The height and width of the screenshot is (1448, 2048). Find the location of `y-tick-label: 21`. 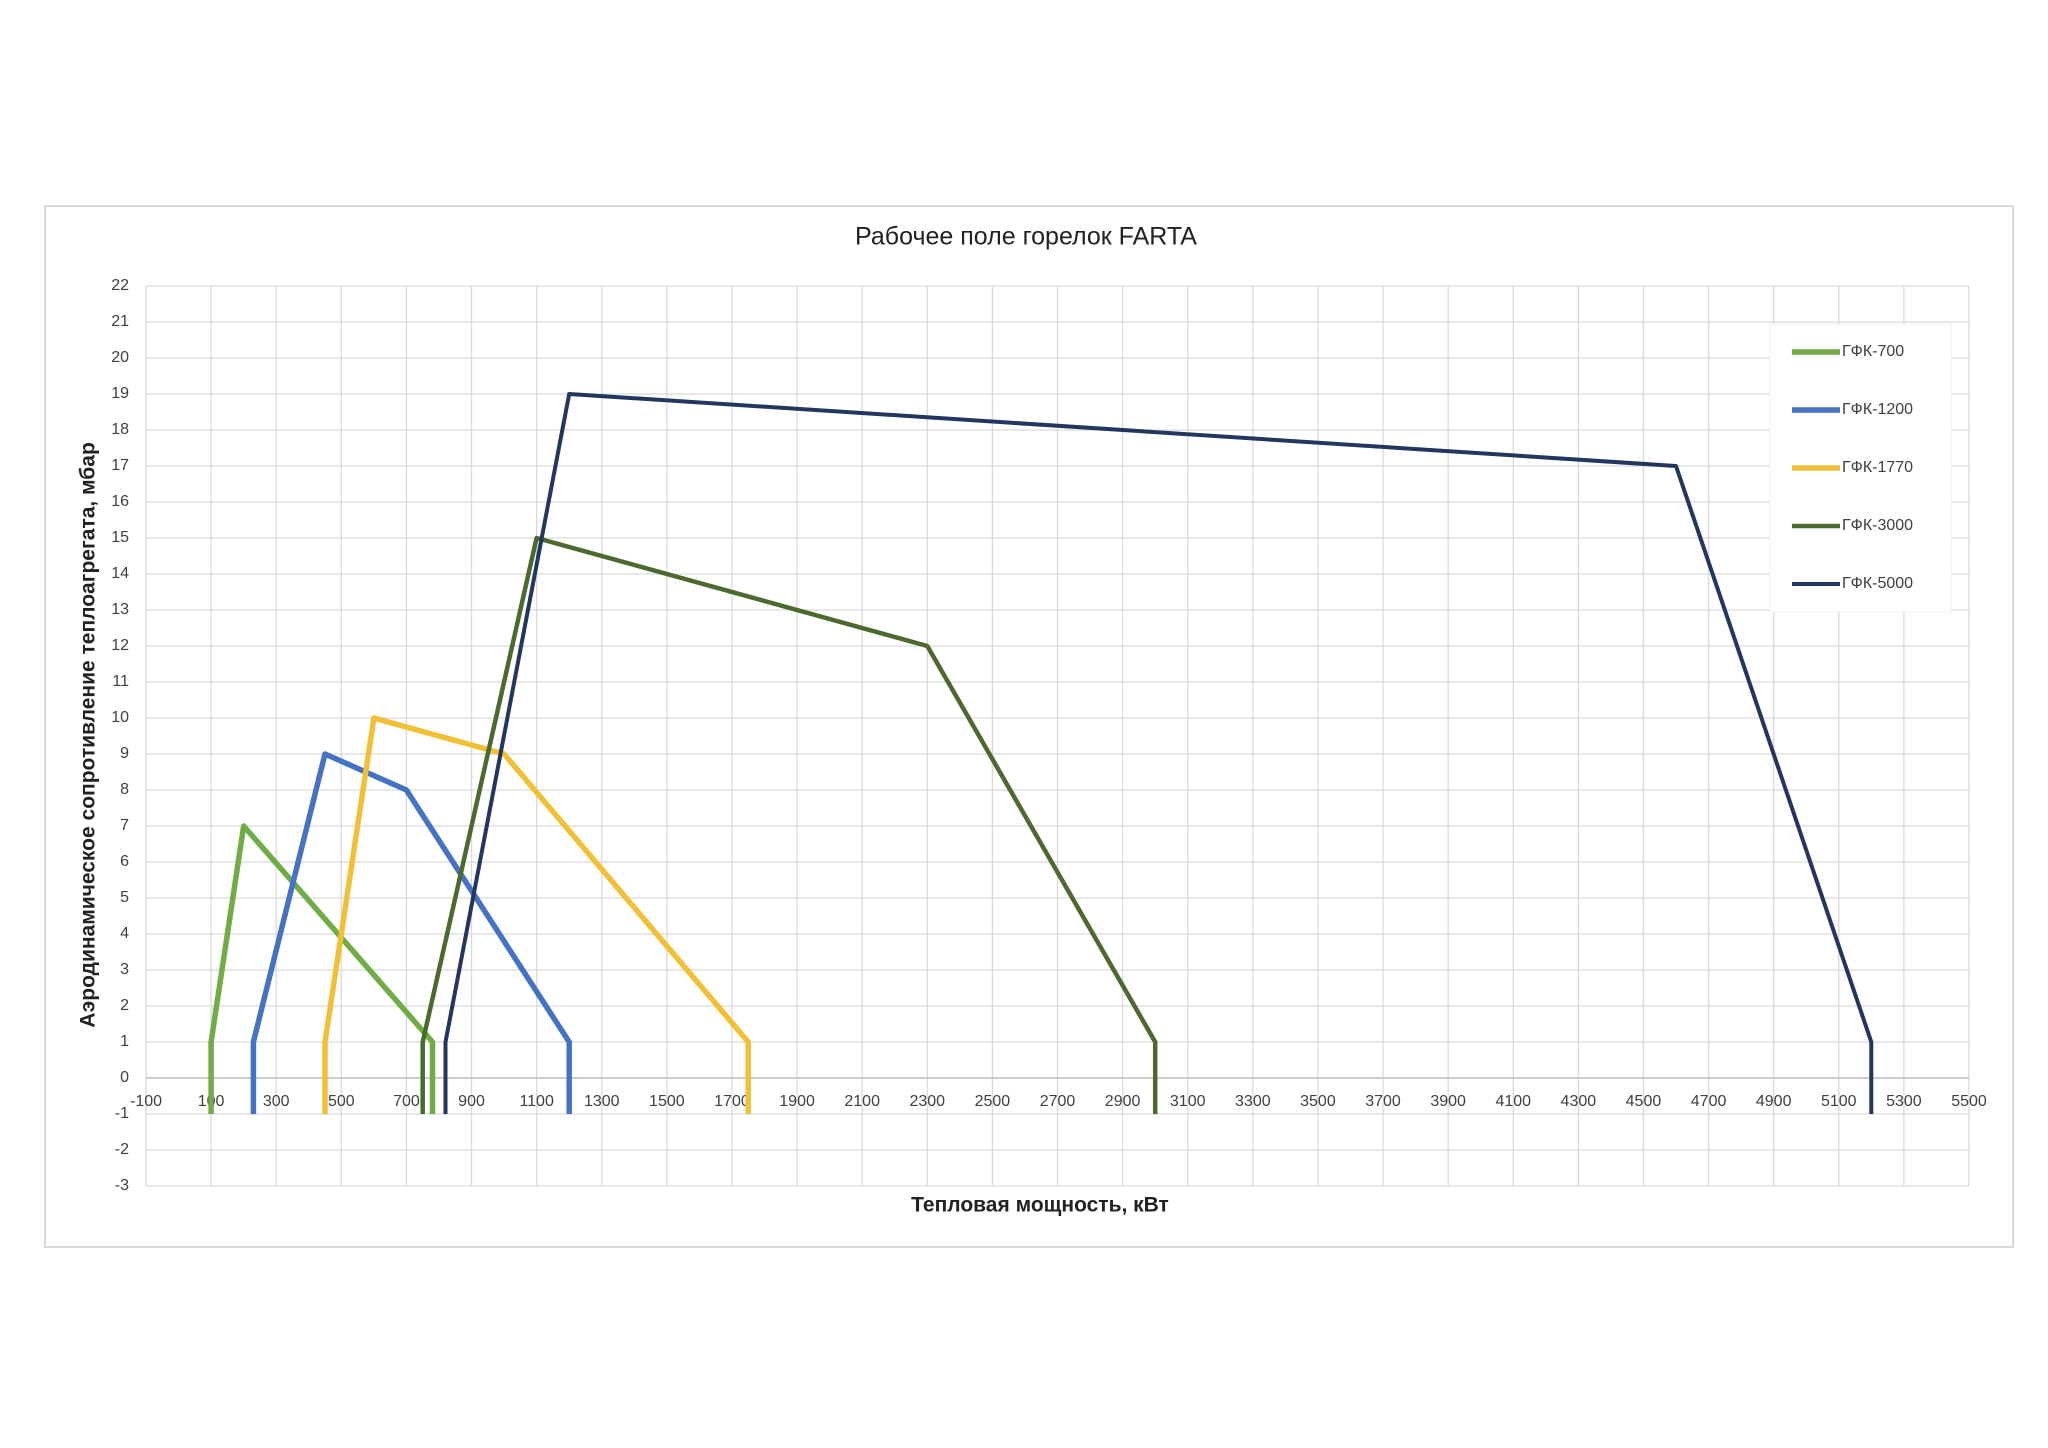

y-tick-label: 21 is located at coordinates (120, 321).